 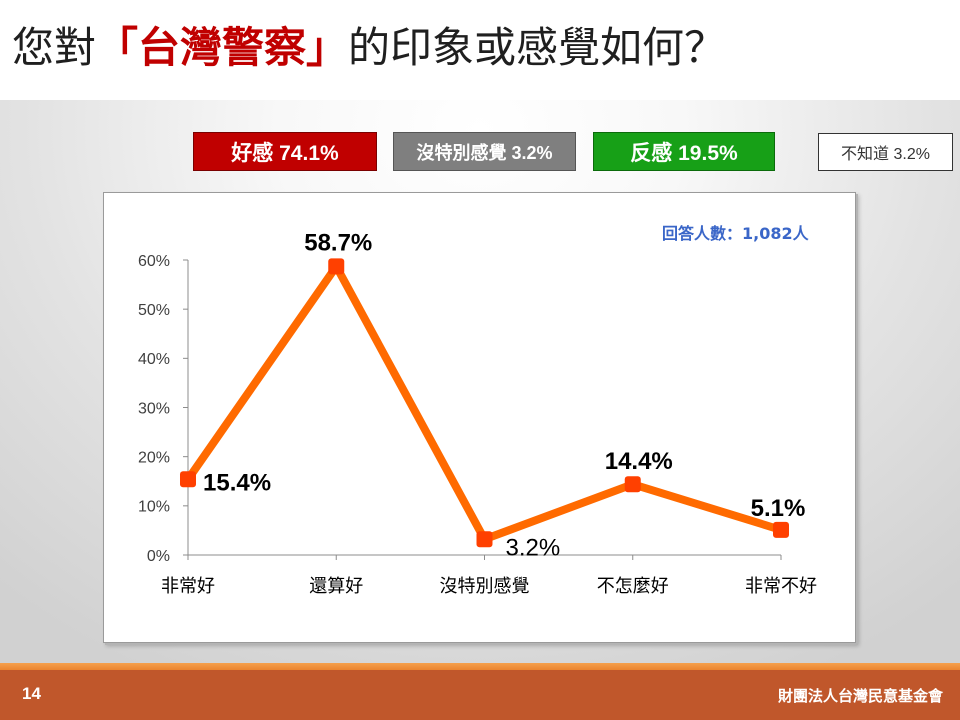 I want to click on y-tick-label: 30%, so click(x=154, y=408).